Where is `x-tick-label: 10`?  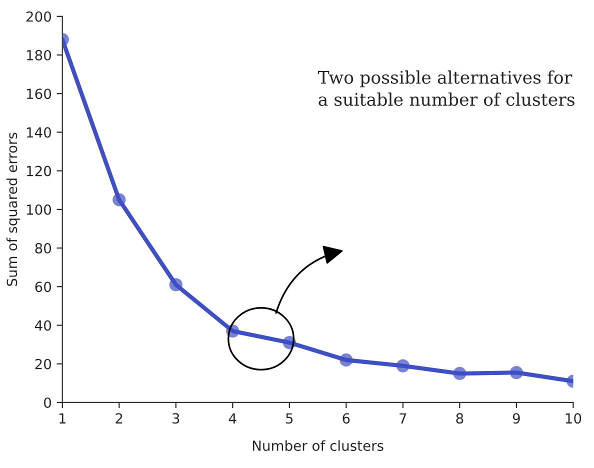
x-tick-label: 10 is located at coordinates (574, 418).